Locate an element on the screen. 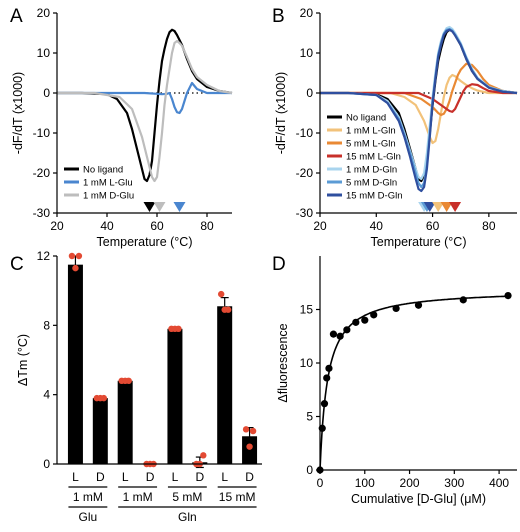  y-axis-label: Δfluorescence is located at coordinates (283, 362).